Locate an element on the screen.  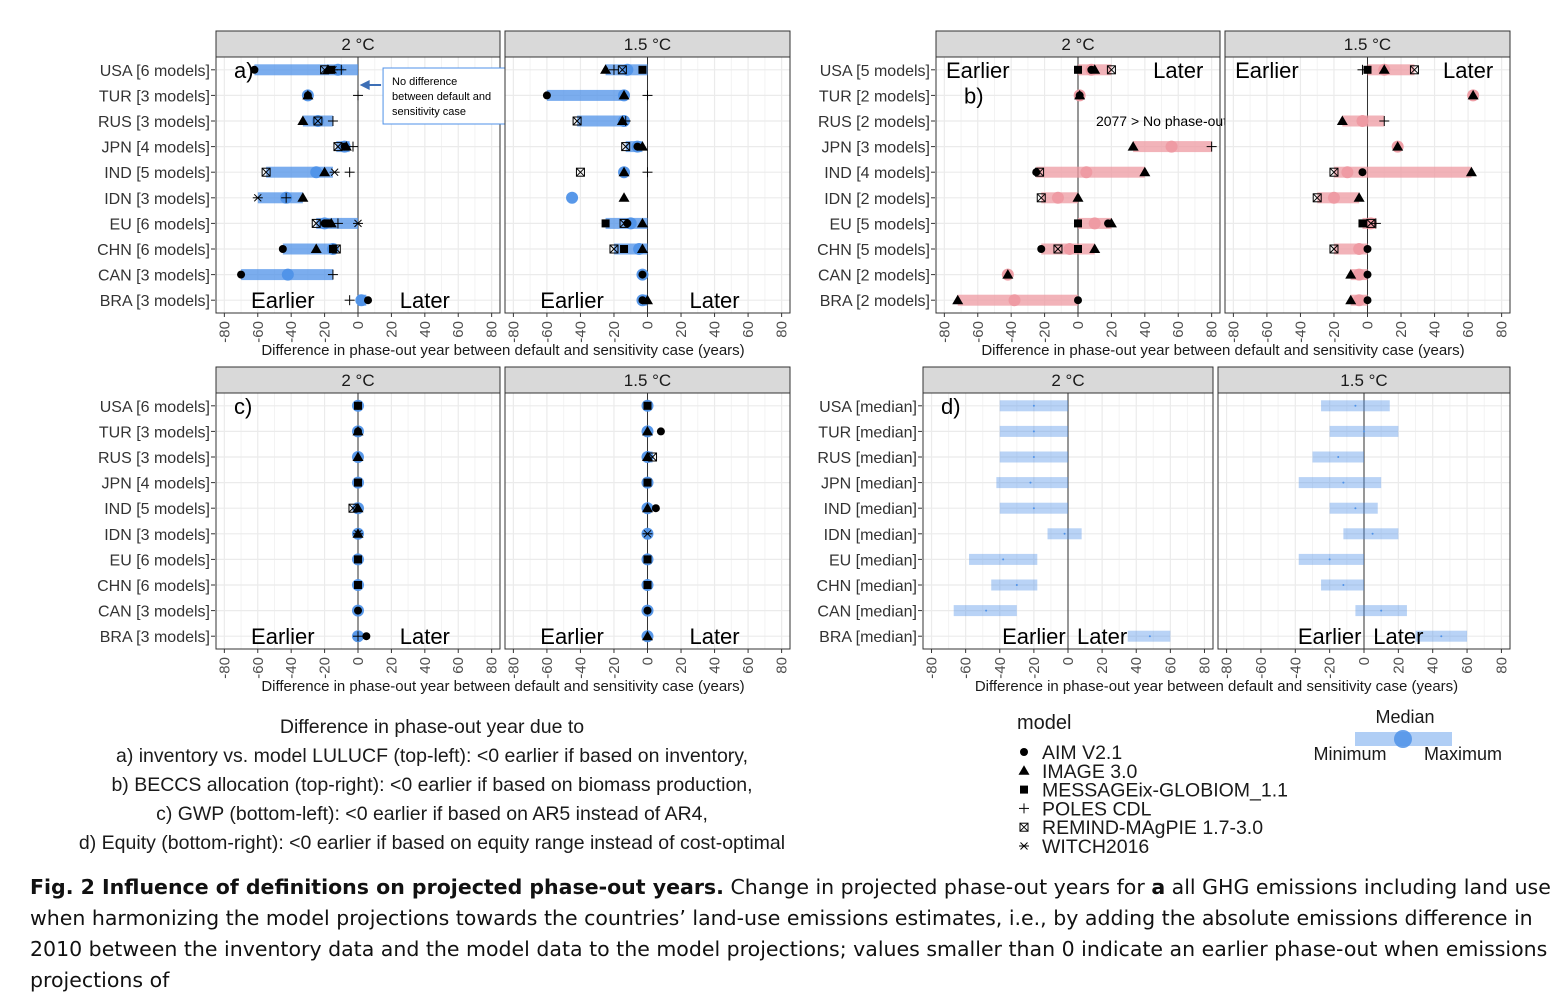
definition-title: Difference in phase-out year due to is located at coordinates (432, 727).